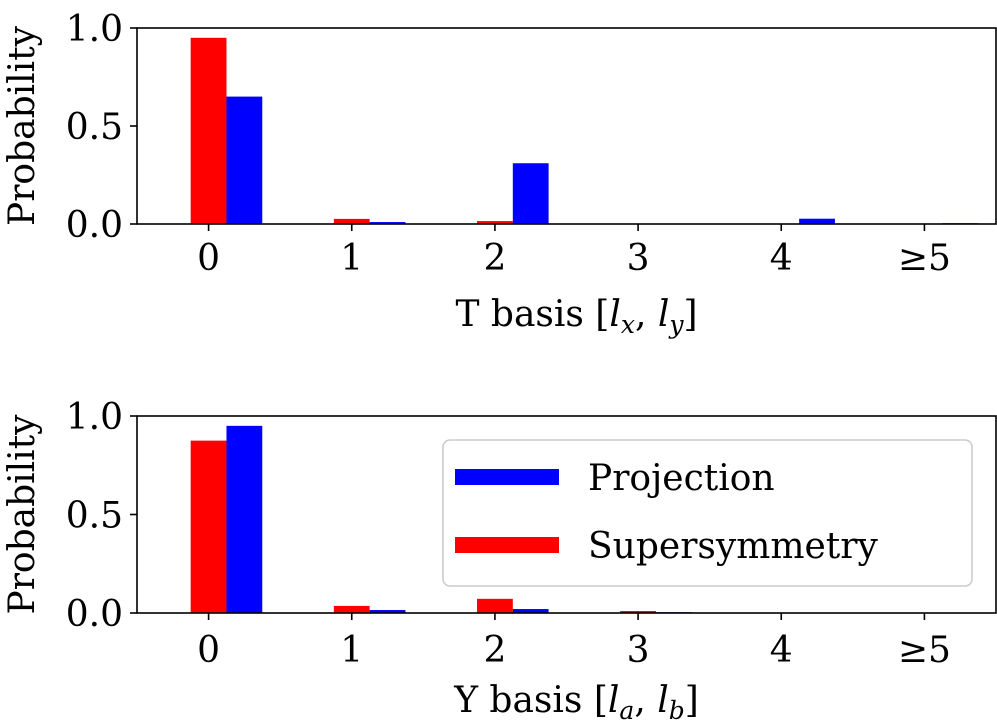 This screenshot has height=722, width=997. What do you see at coordinates (507, 545) in the screenshot?
I see `legend-swatch-supersymmetry` at bounding box center [507, 545].